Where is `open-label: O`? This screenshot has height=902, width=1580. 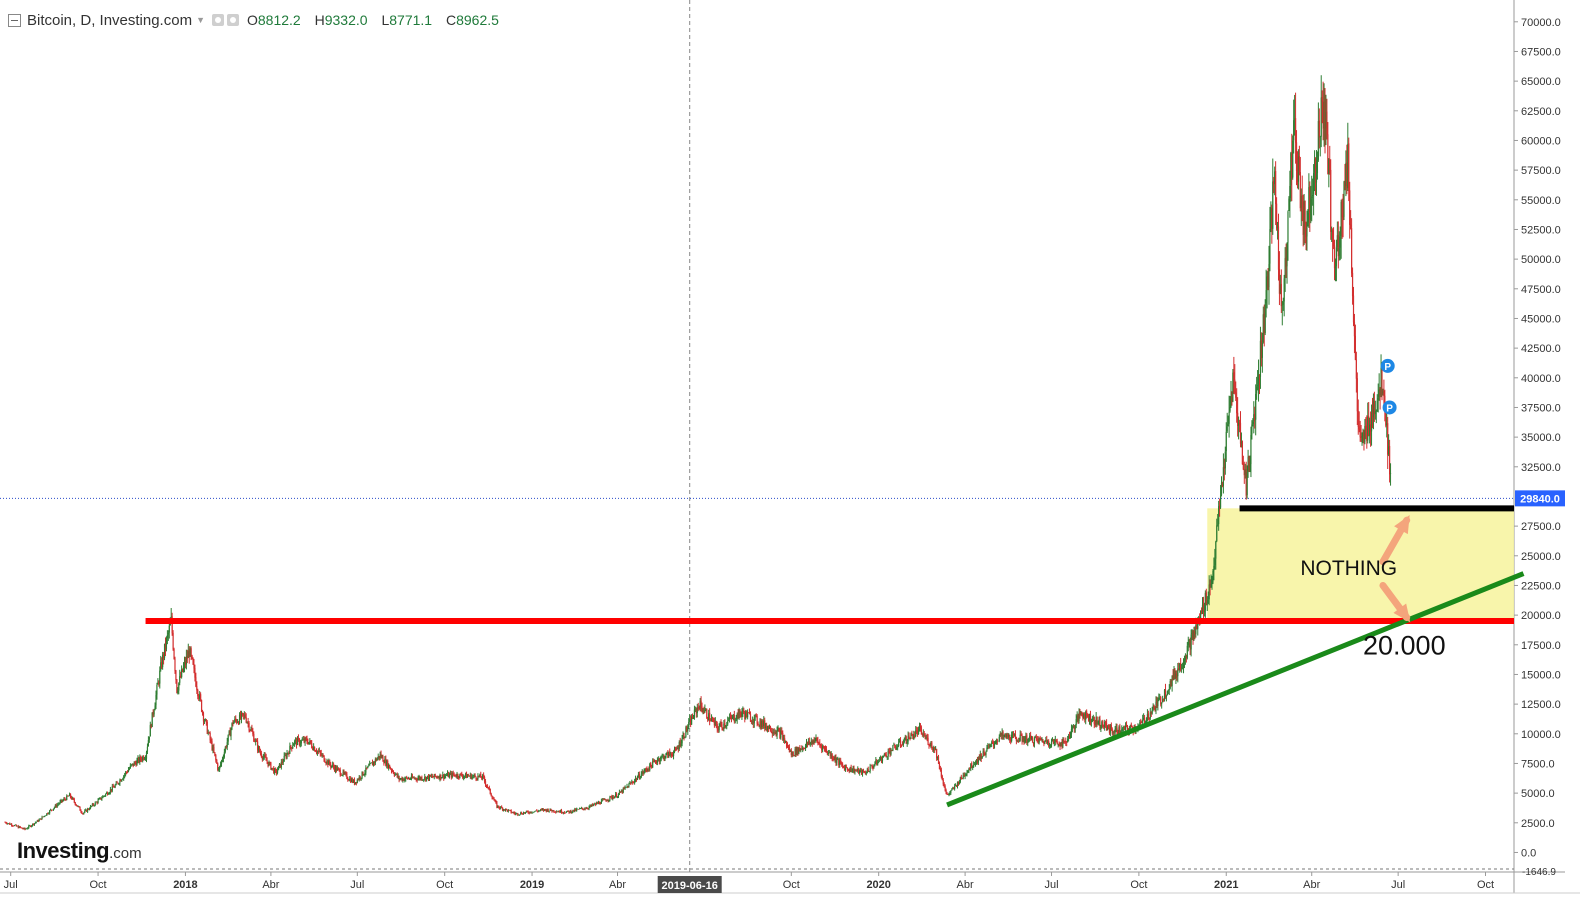
open-label: O is located at coordinates (252, 20).